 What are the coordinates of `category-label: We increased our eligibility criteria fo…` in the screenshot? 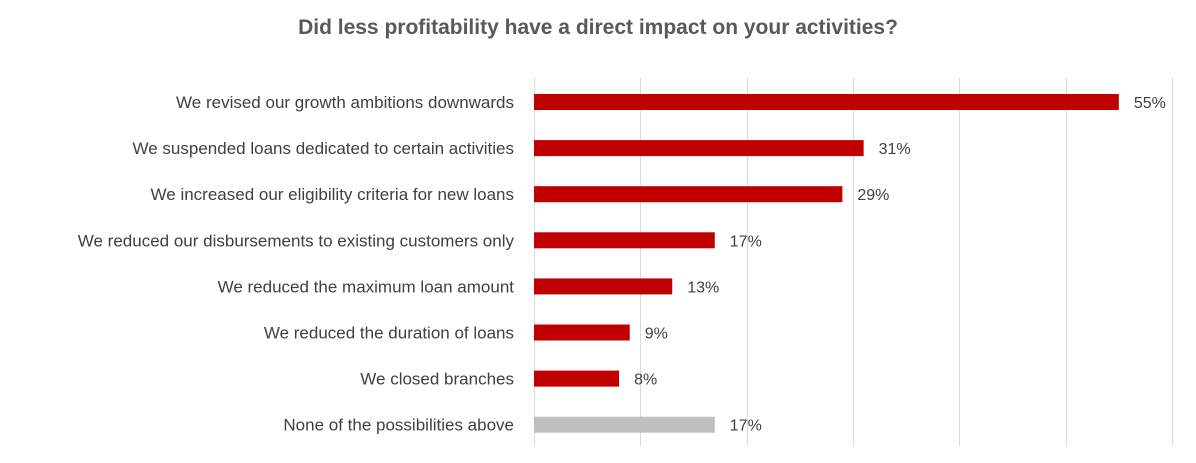 It's located at (332, 194).